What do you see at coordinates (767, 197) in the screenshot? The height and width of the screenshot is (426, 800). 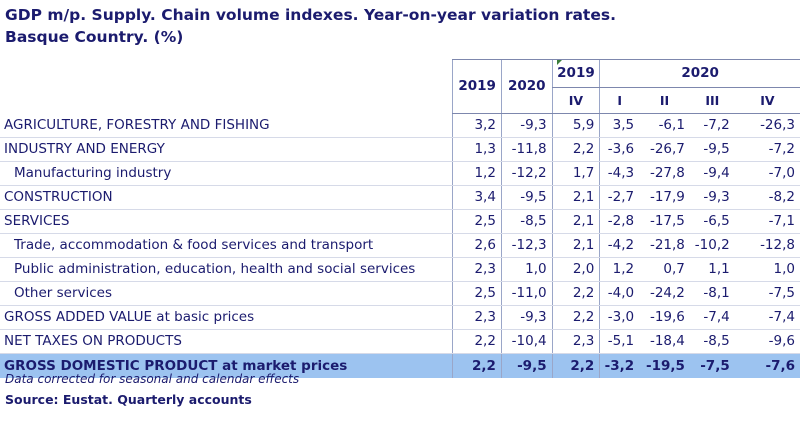 I see `cell-value: -8,2` at bounding box center [767, 197].